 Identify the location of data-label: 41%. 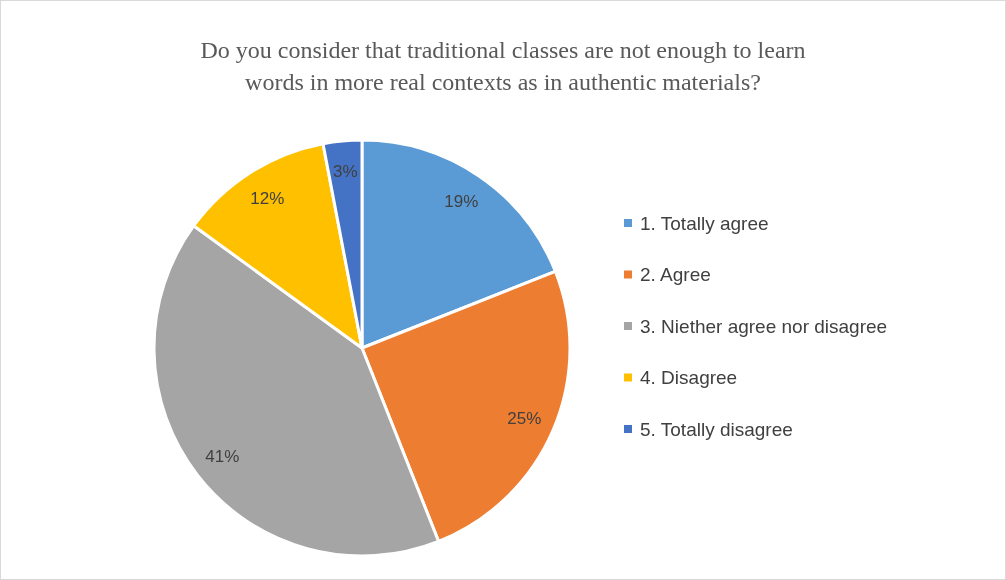
(222, 456).